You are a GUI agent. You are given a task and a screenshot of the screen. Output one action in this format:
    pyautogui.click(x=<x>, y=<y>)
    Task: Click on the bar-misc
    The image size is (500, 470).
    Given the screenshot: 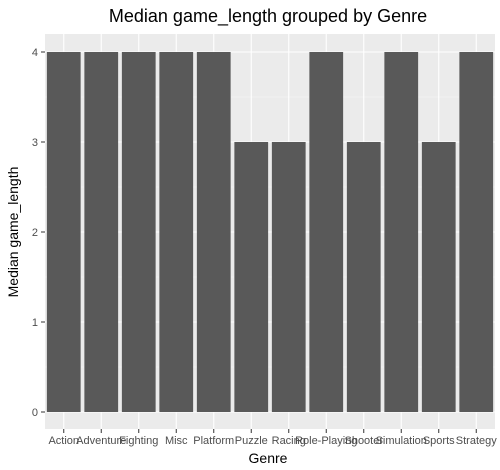 What is the action you would take?
    pyautogui.click(x=176, y=232)
    